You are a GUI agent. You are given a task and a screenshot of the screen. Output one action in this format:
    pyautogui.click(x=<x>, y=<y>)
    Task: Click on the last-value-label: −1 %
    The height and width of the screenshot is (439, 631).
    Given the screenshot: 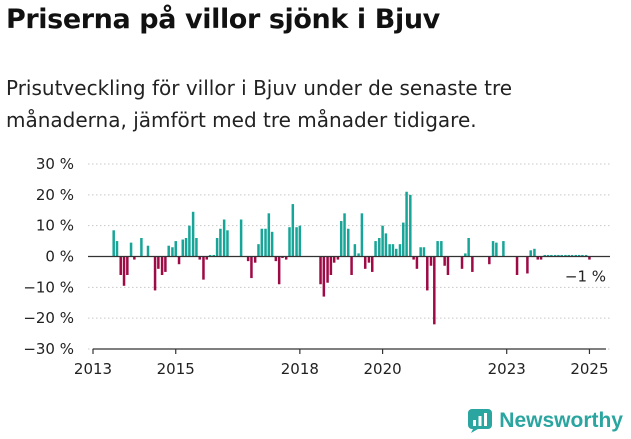 What is the action you would take?
    pyautogui.click(x=585, y=277)
    